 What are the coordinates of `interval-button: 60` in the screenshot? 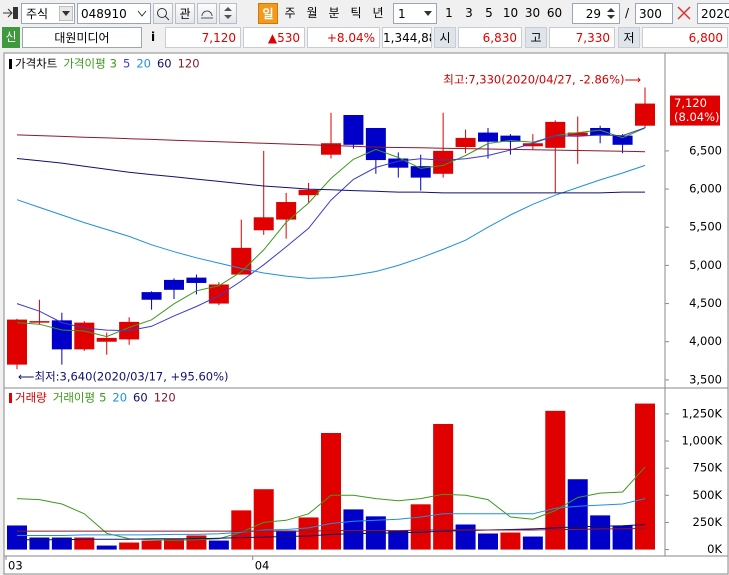 It's located at (554, 13).